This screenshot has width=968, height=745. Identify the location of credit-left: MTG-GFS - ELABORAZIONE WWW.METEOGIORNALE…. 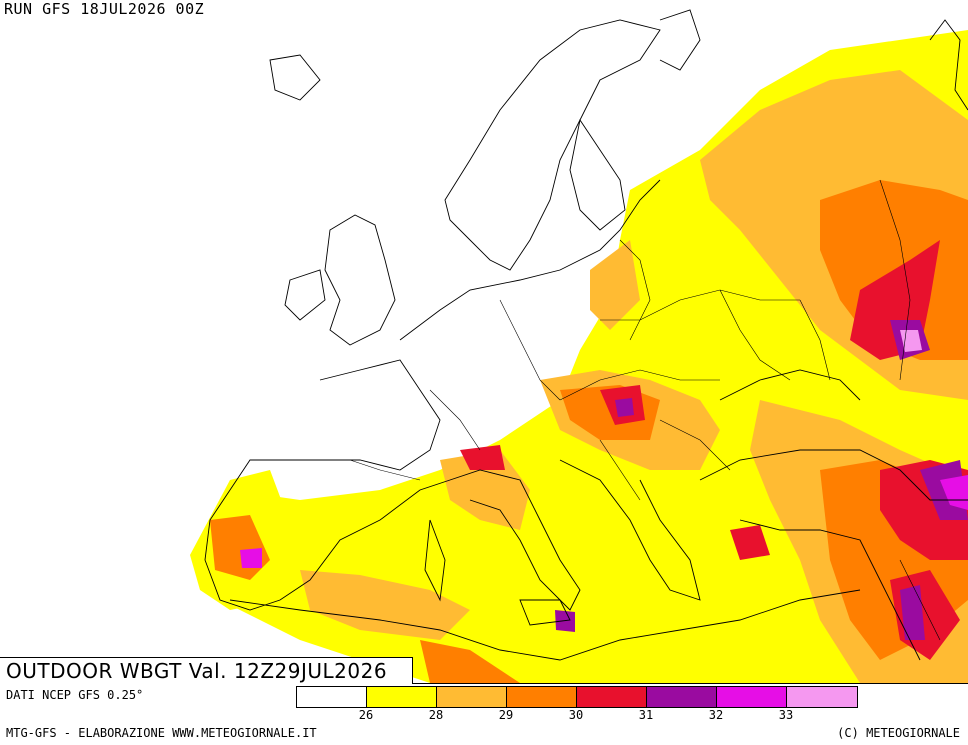
(161, 733).